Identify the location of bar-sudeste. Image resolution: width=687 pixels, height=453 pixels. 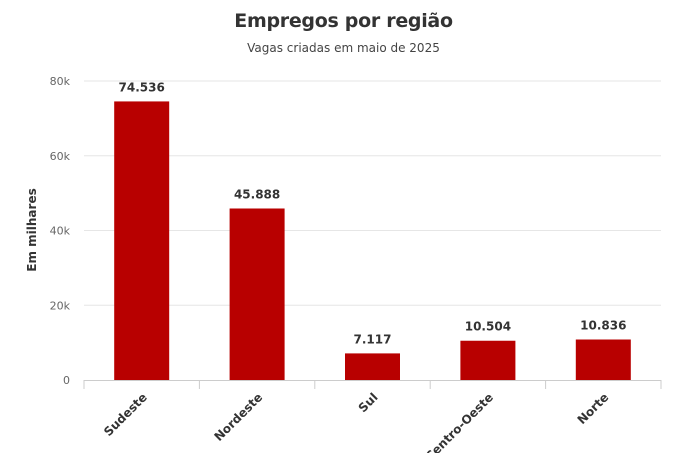
(142, 241).